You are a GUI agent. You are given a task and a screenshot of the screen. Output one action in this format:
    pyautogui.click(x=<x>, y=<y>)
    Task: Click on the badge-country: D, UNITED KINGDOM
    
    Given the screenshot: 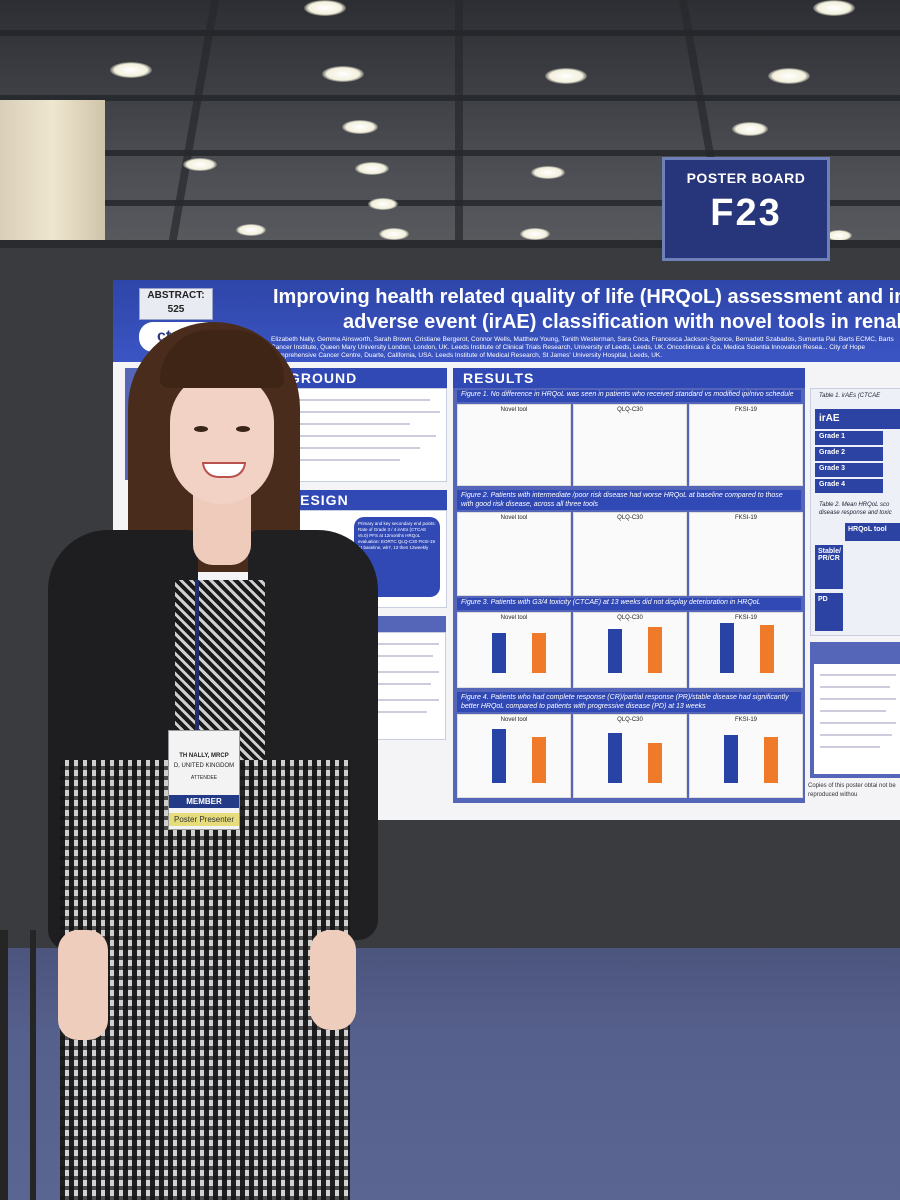 What is the action you would take?
    pyautogui.click(x=204, y=766)
    